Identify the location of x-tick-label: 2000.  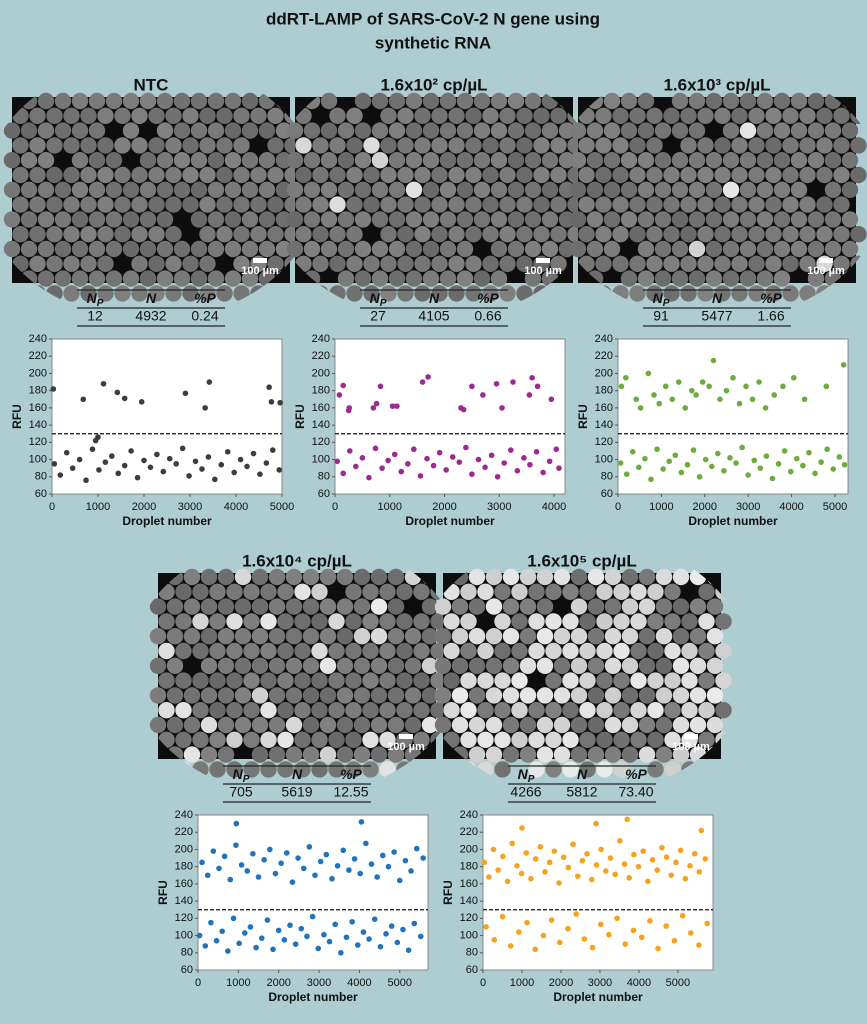
(144, 507).